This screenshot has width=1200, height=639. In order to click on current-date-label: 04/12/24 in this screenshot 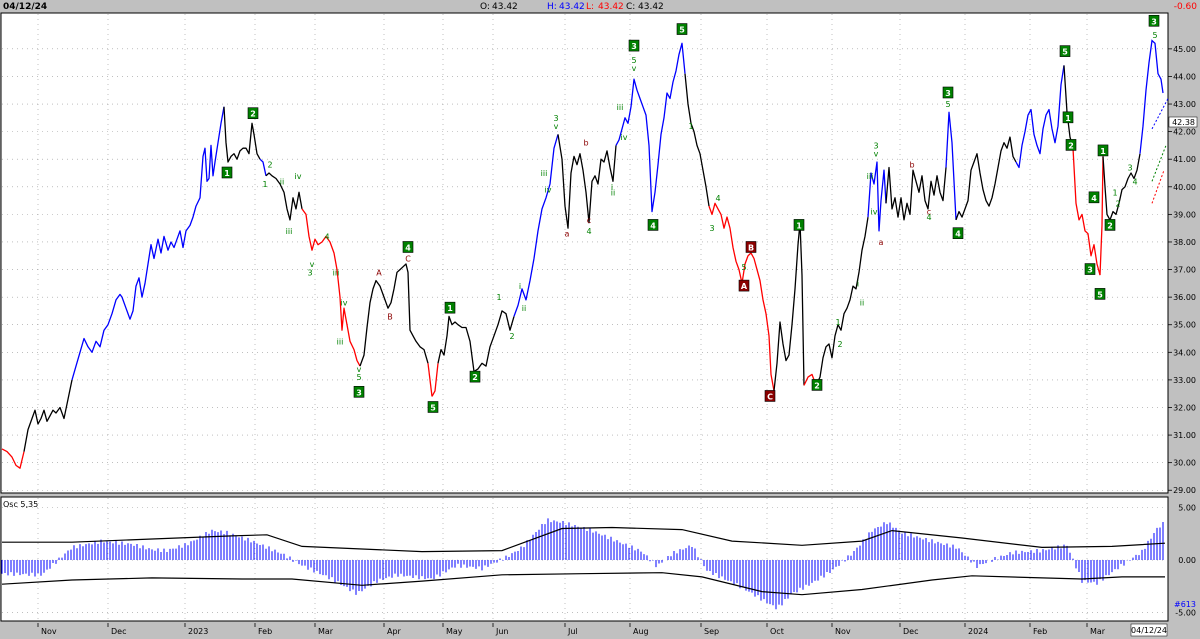, I will do `click(1149, 630)`.